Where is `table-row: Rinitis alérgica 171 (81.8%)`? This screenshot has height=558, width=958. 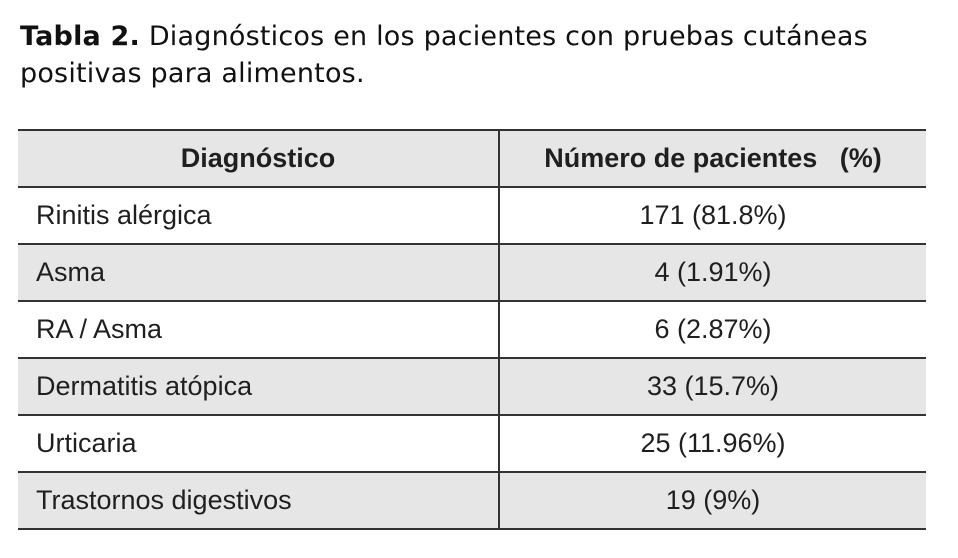 table-row: Rinitis alérgica 171 (81.8%) is located at coordinates (472, 216).